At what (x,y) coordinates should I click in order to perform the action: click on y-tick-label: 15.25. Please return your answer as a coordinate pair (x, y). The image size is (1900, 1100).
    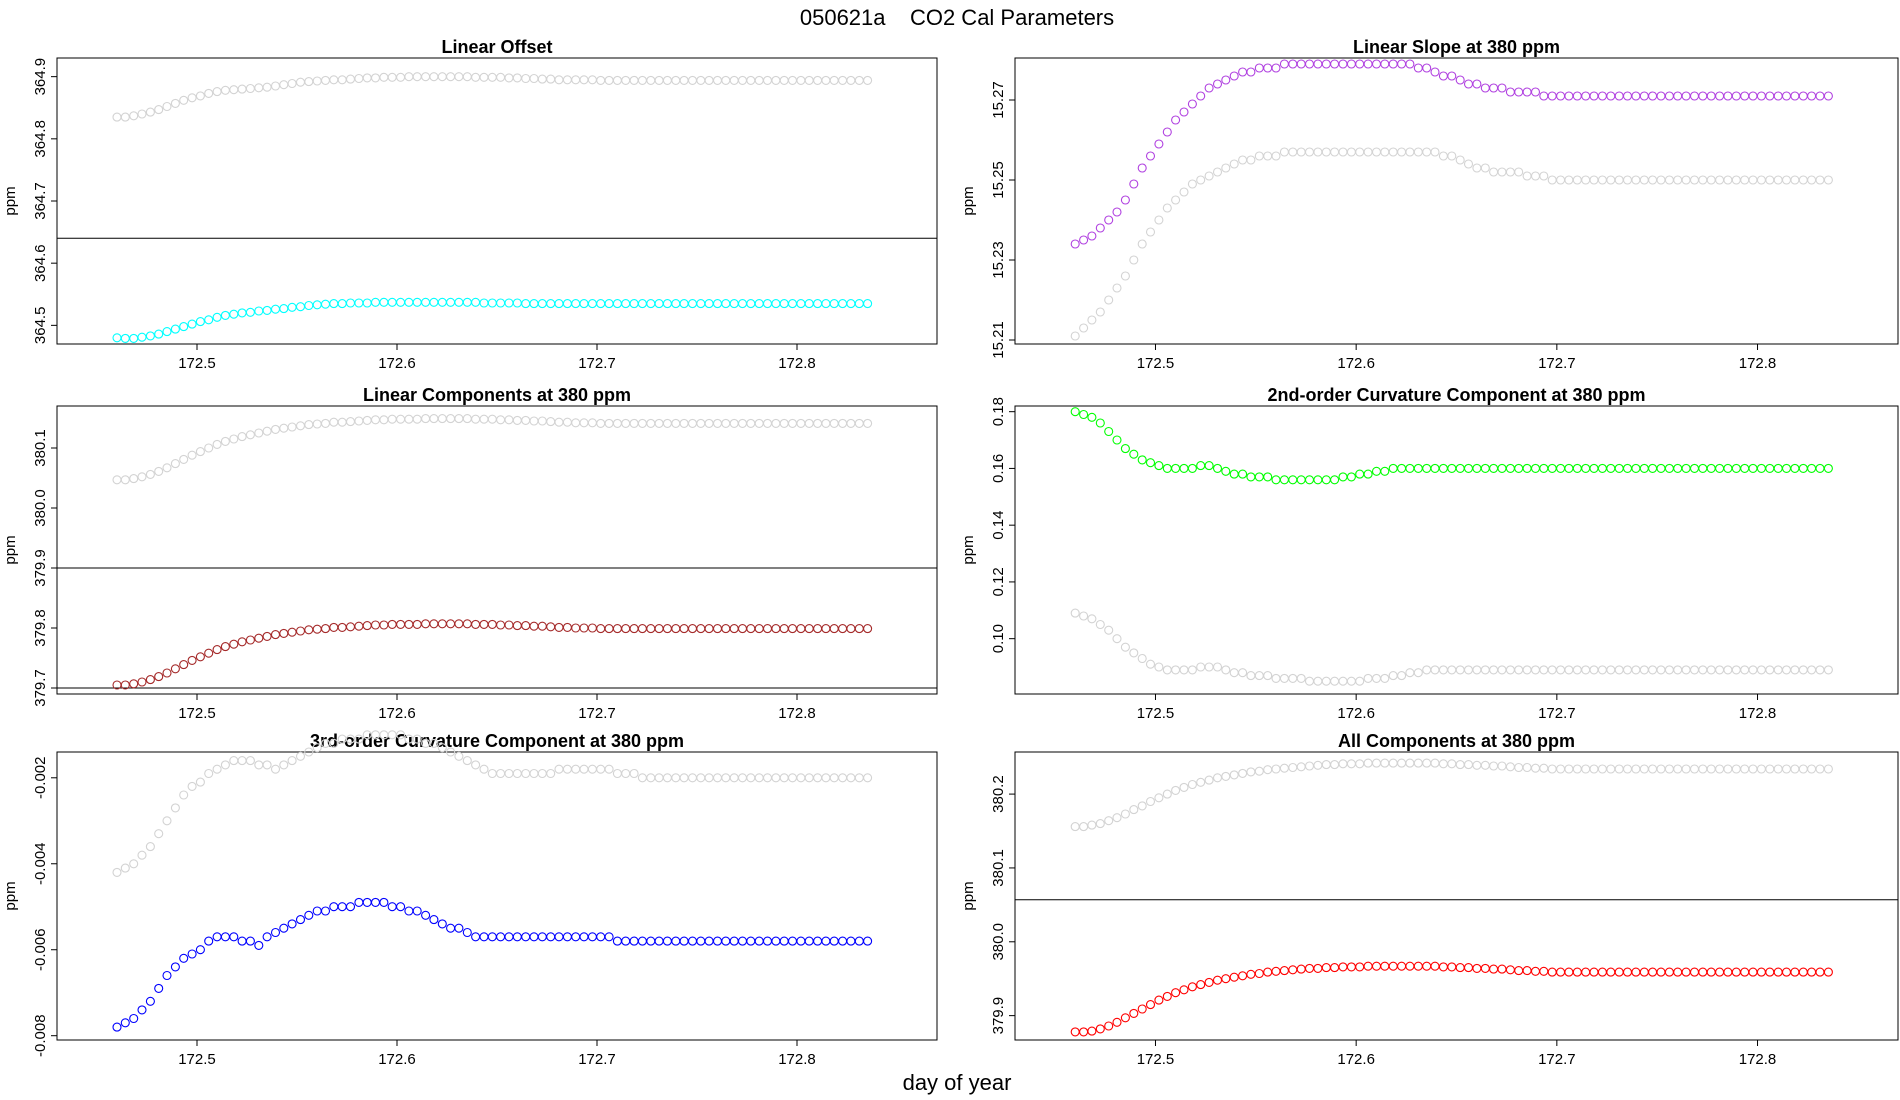
    Looking at the image, I should click on (998, 180).